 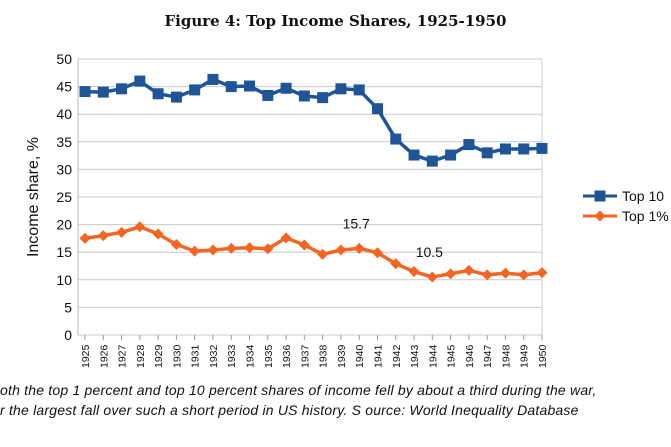 What do you see at coordinates (64, 280) in the screenshot?
I see `y-tick-label: 10` at bounding box center [64, 280].